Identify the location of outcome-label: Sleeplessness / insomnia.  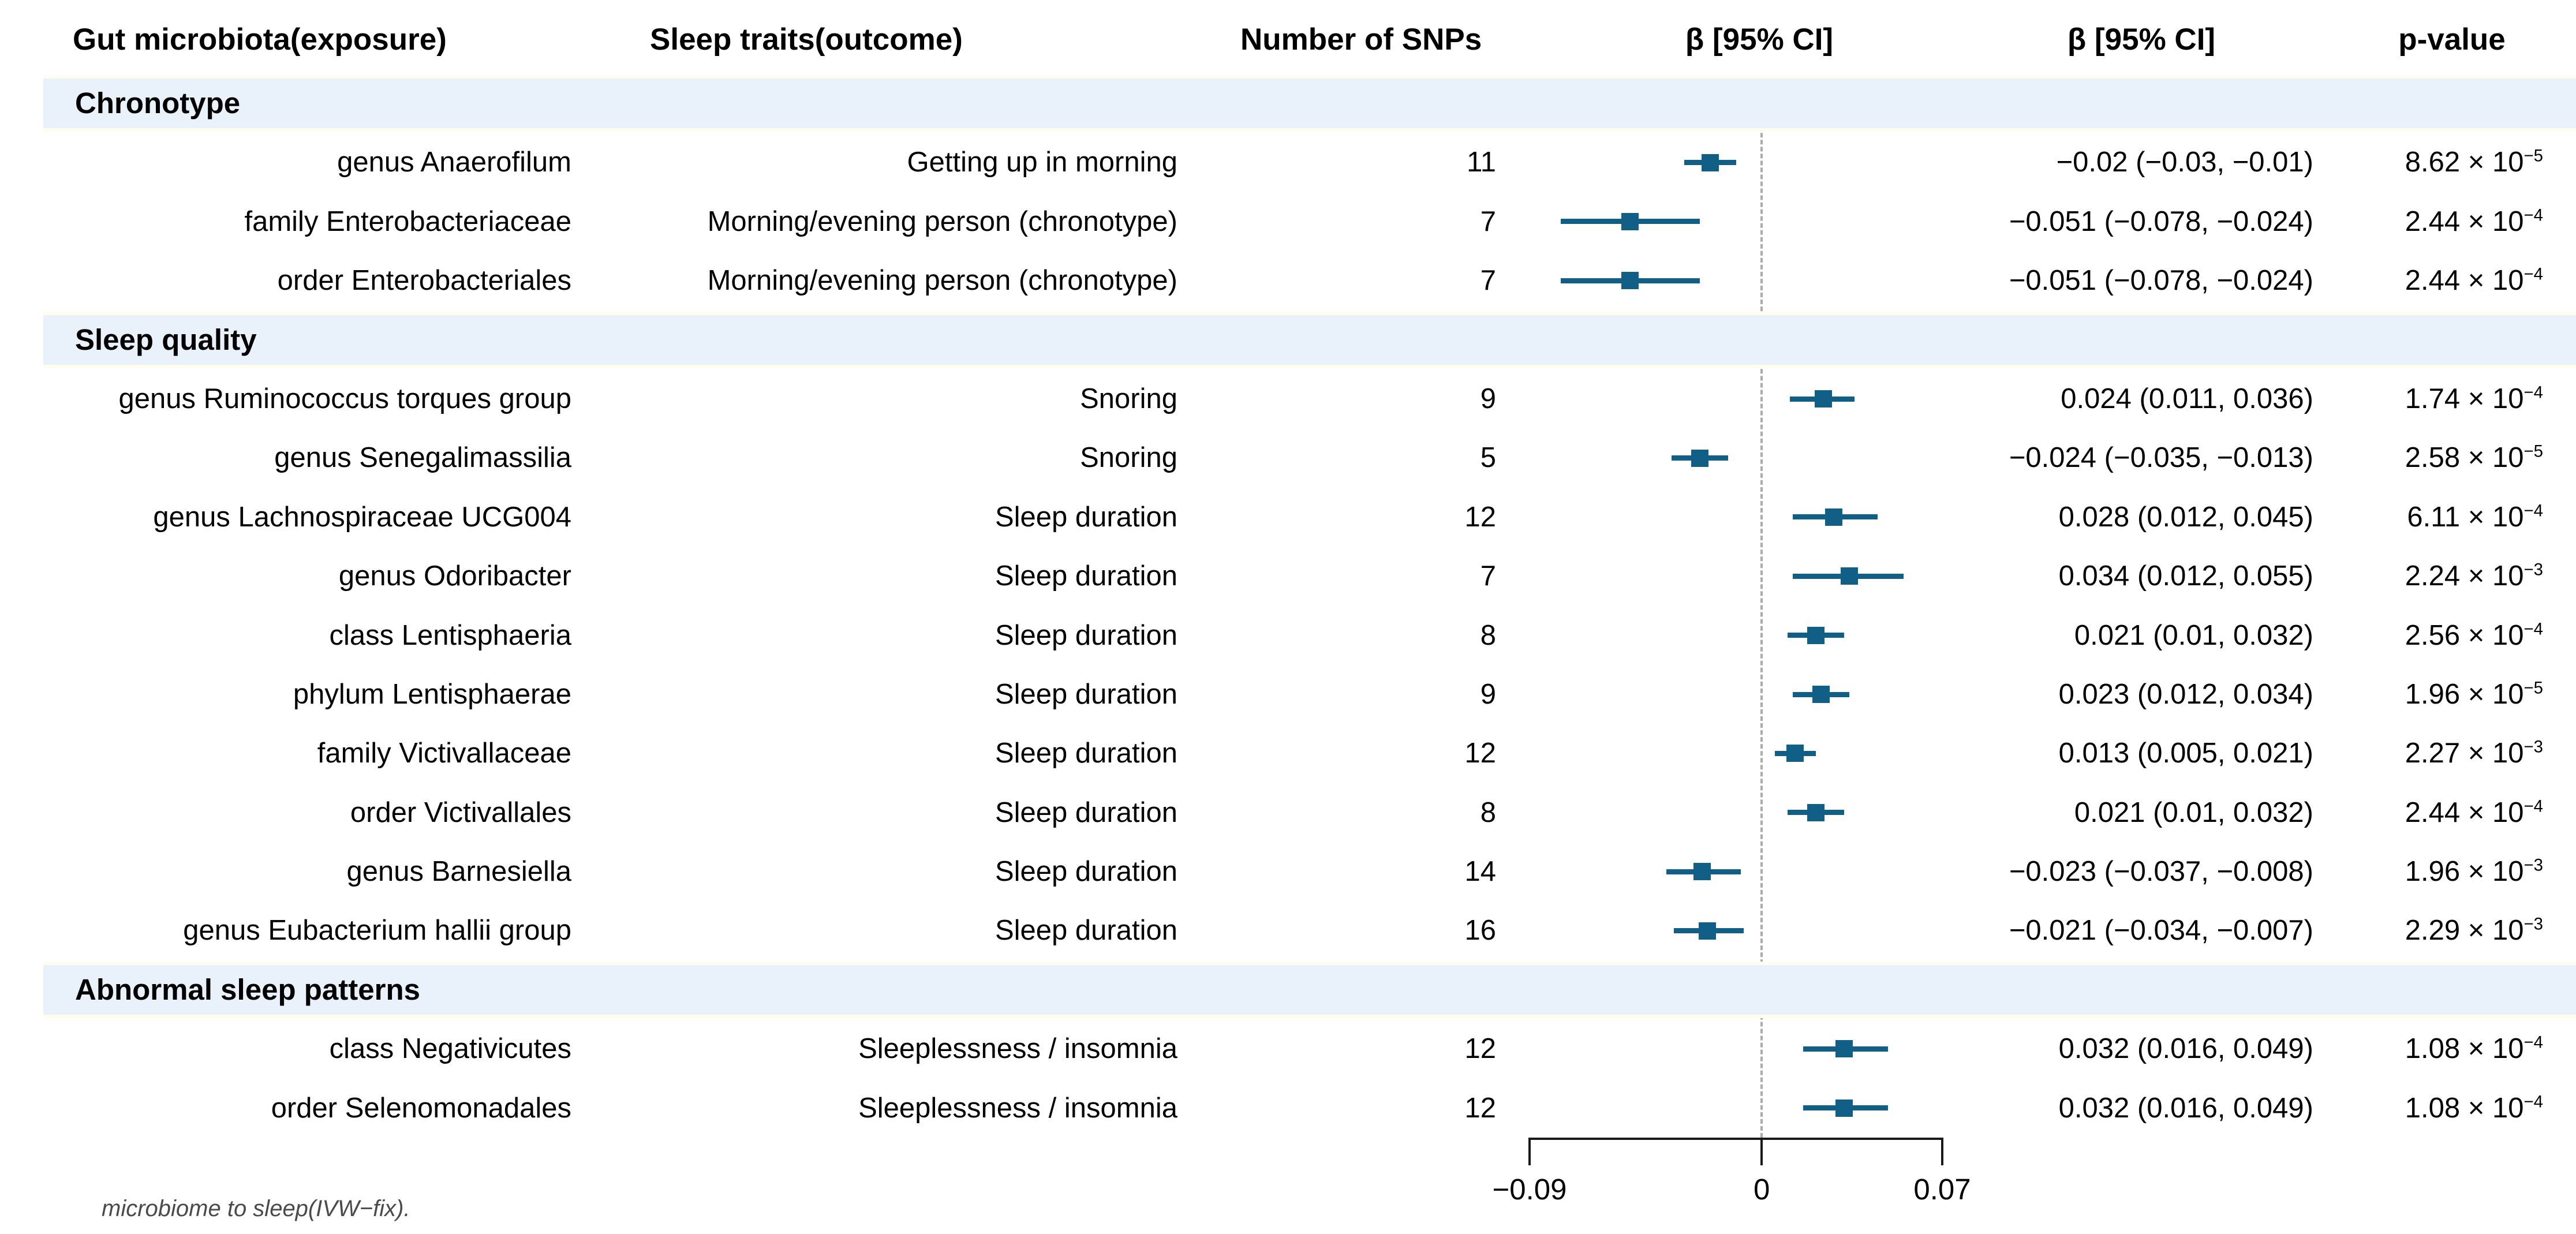
(1017, 1108).